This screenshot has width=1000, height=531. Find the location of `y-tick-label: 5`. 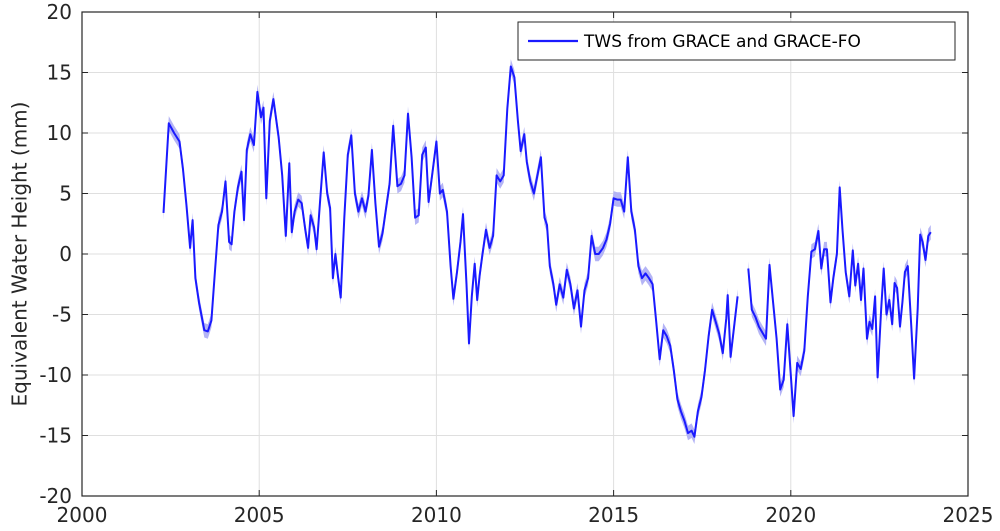

y-tick-label: 5 is located at coordinates (65, 194).